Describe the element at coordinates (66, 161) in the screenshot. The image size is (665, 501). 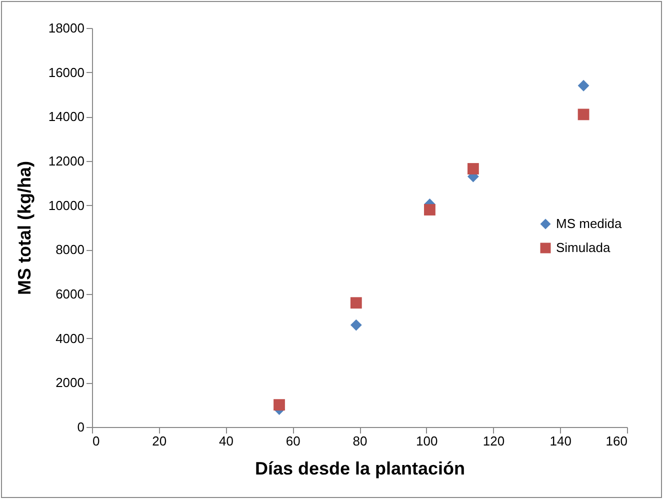
I see `y-tick-label: 12000` at that location.